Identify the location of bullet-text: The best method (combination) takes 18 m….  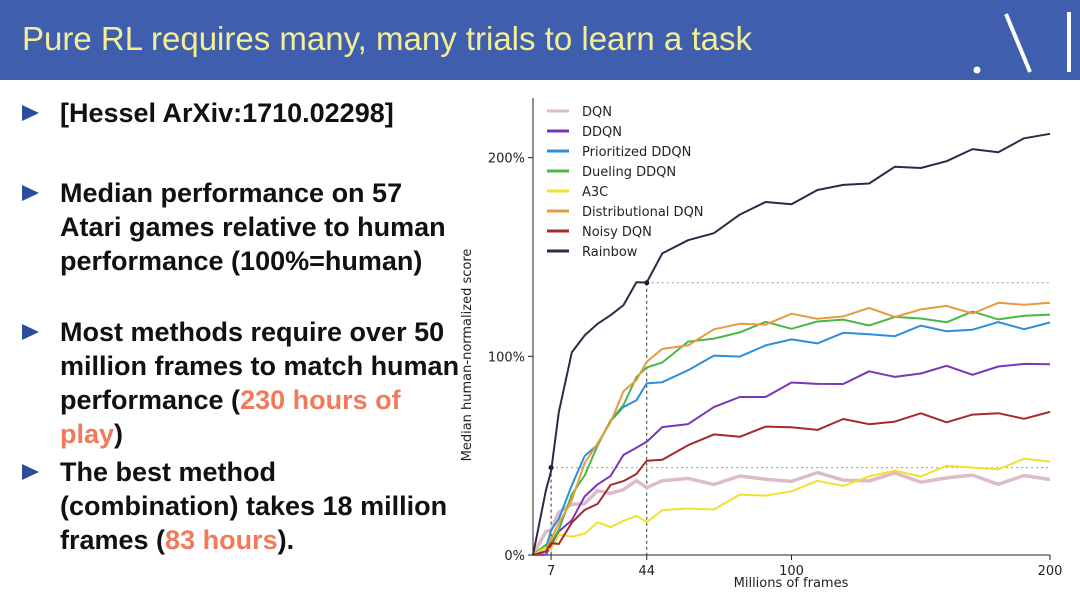
(260, 506).